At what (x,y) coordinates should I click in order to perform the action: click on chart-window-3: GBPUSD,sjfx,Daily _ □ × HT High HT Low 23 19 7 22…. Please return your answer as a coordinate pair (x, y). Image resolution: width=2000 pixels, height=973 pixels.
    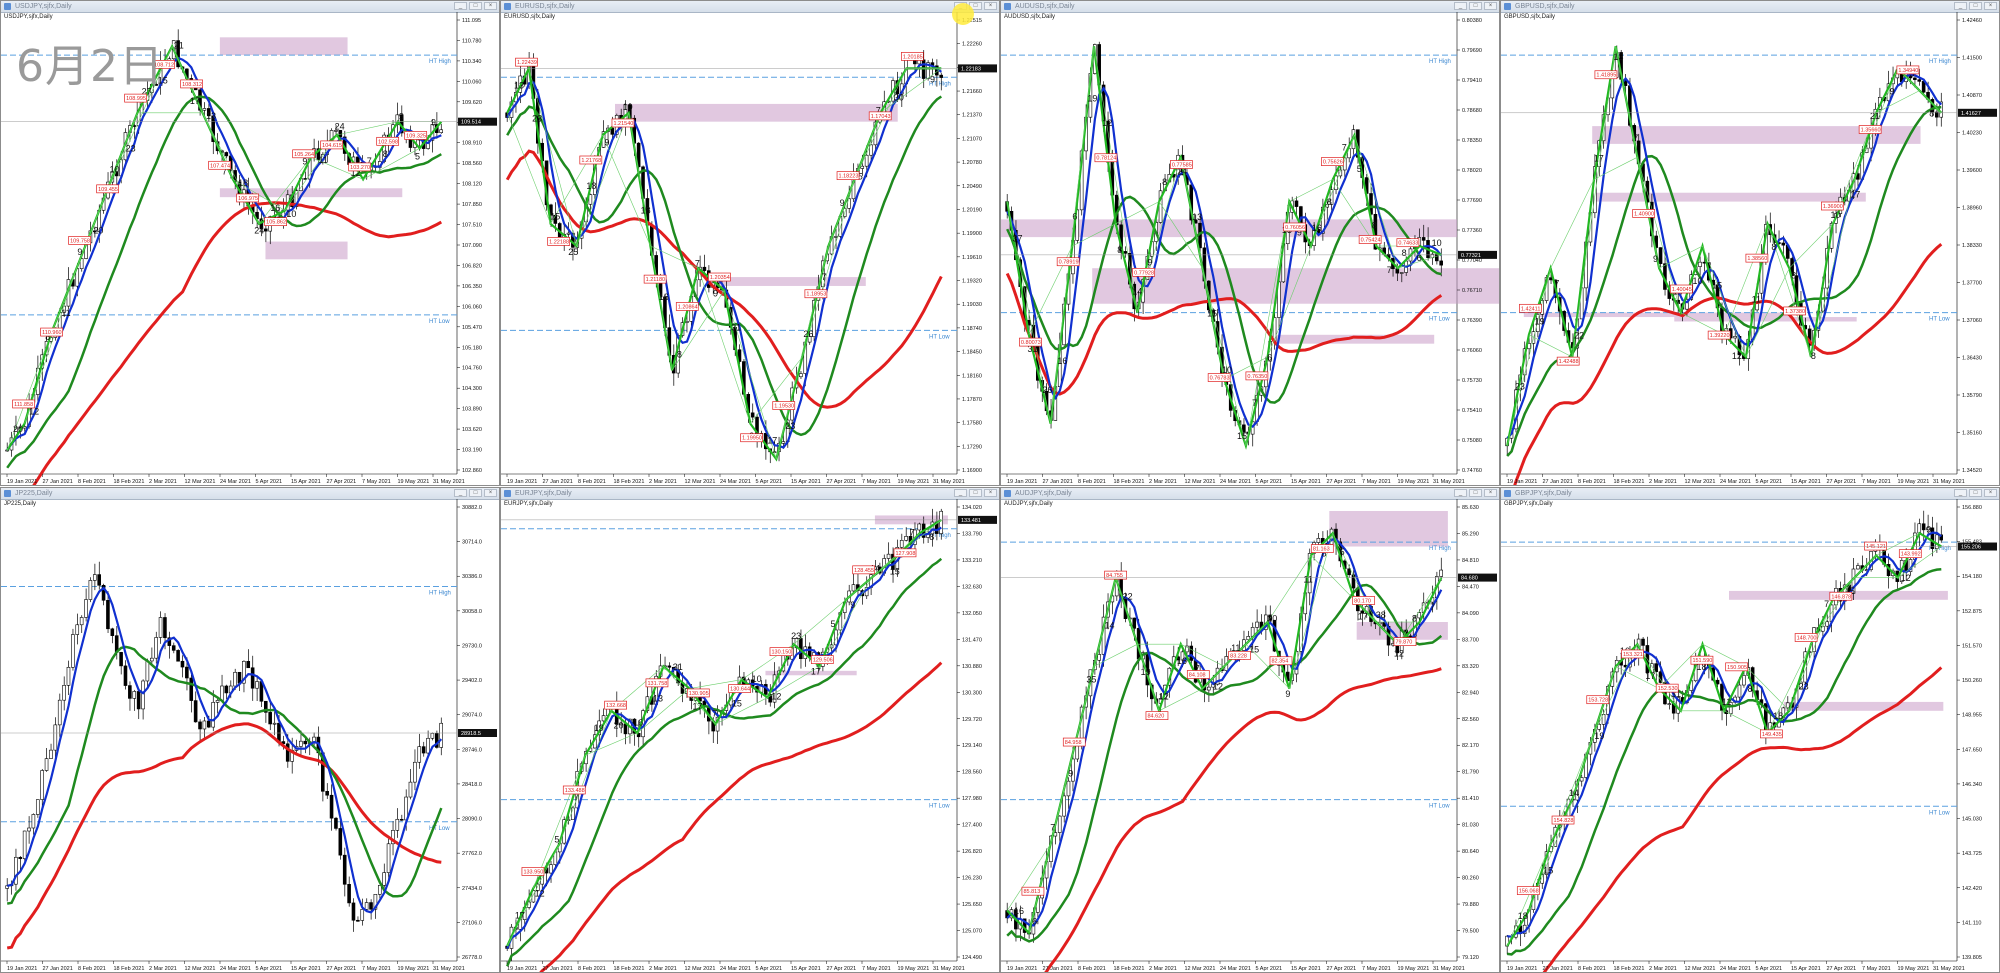
    Looking at the image, I should click on (1750, 243).